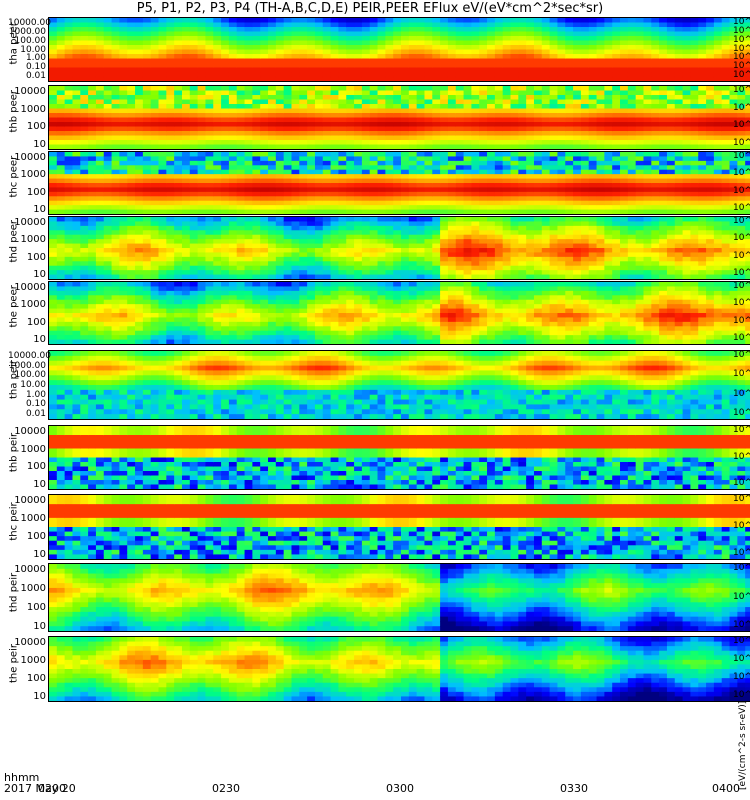 Image resolution: width=750 pixels, height=800 pixels. I want to click on y-tick-label: 10, so click(39, 209).